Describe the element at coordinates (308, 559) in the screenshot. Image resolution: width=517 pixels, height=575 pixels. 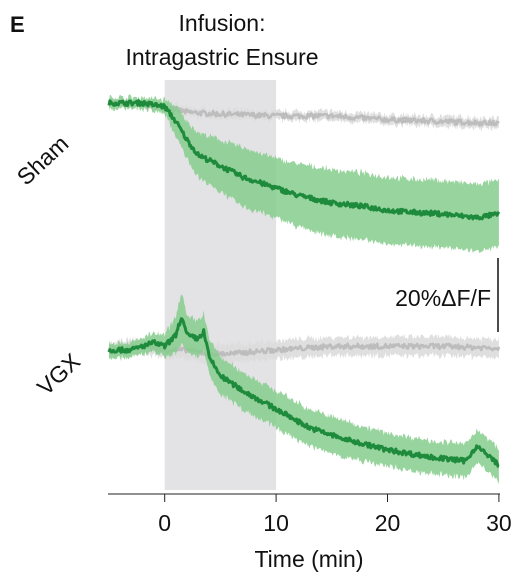
I see `x-axis-label: Time (min)` at that location.